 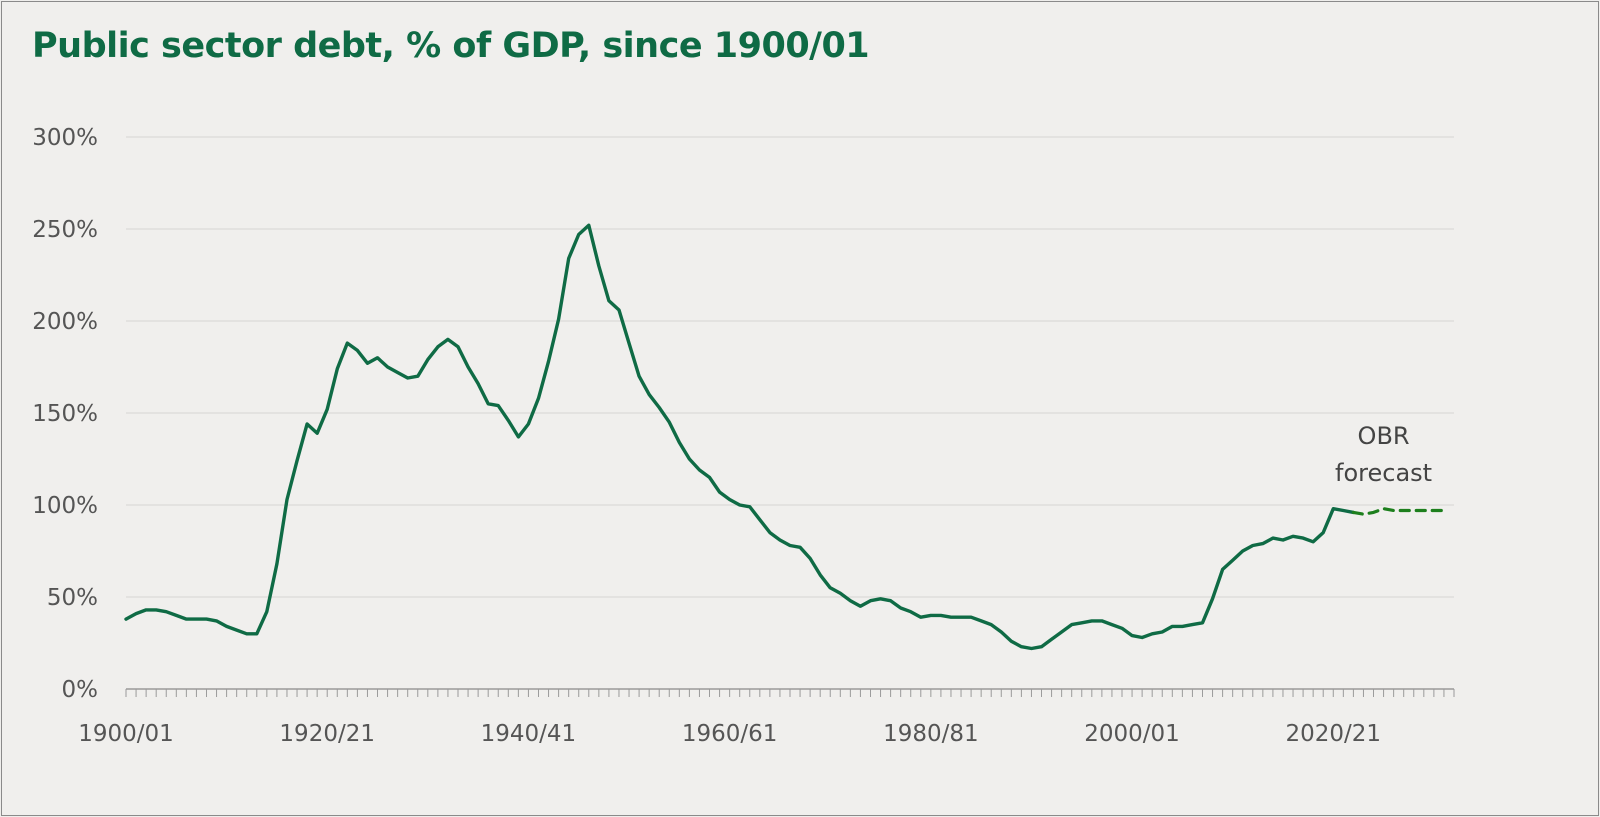 What do you see at coordinates (1384, 436) in the screenshot?
I see `forecast-annotation: OBR` at bounding box center [1384, 436].